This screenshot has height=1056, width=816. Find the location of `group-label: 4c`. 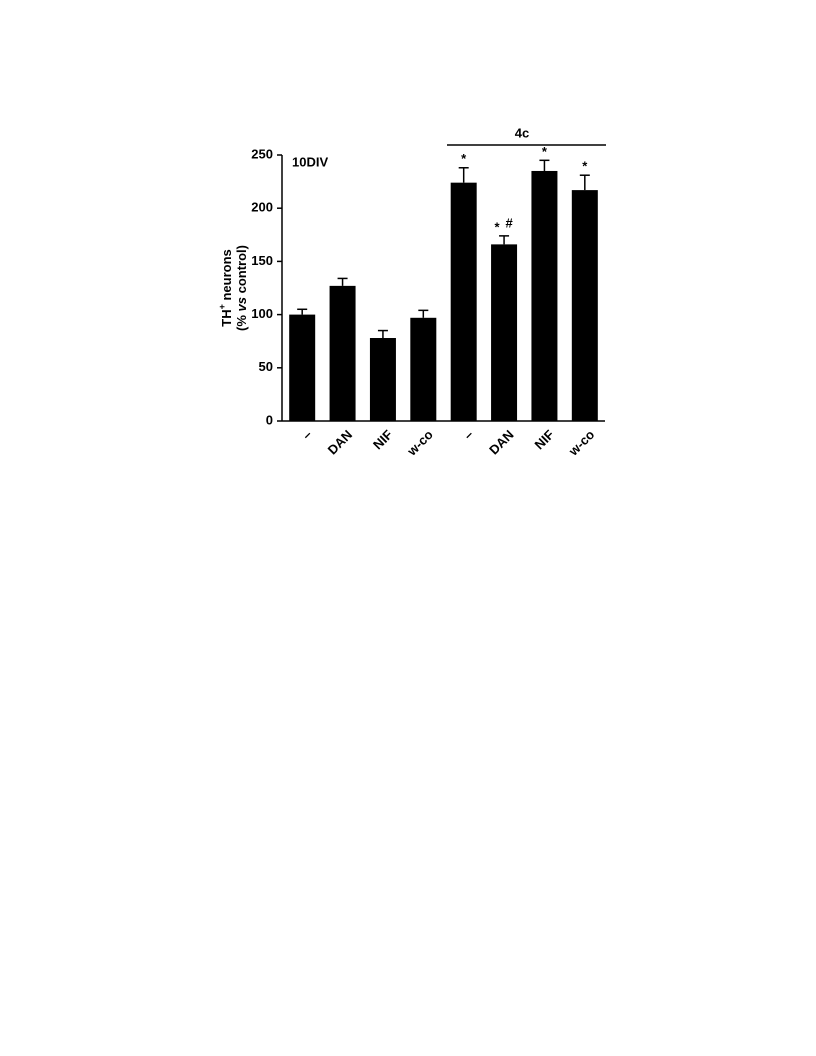

group-label: 4c is located at coordinates (522, 132).